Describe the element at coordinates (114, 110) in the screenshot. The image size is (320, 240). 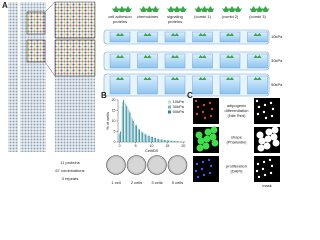
I see `y-tick-label: 15` at that location.